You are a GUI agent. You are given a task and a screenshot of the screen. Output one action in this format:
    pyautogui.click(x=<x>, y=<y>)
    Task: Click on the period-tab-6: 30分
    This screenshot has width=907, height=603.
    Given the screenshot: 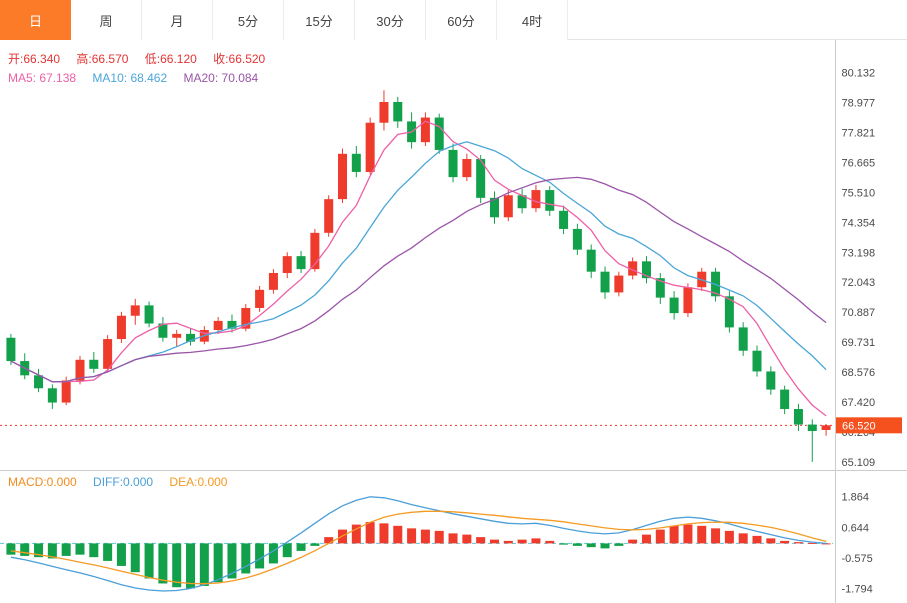 What is the action you would take?
    pyautogui.click(x=390, y=20)
    